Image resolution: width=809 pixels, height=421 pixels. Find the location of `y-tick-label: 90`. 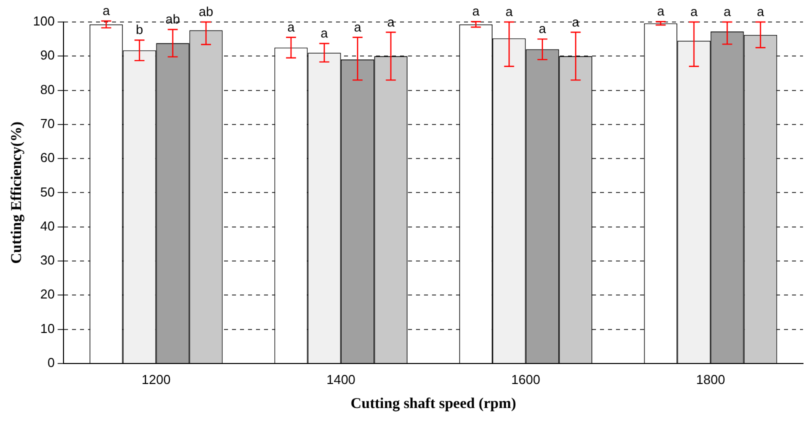

y-tick-label: 90 is located at coordinates (47, 55).